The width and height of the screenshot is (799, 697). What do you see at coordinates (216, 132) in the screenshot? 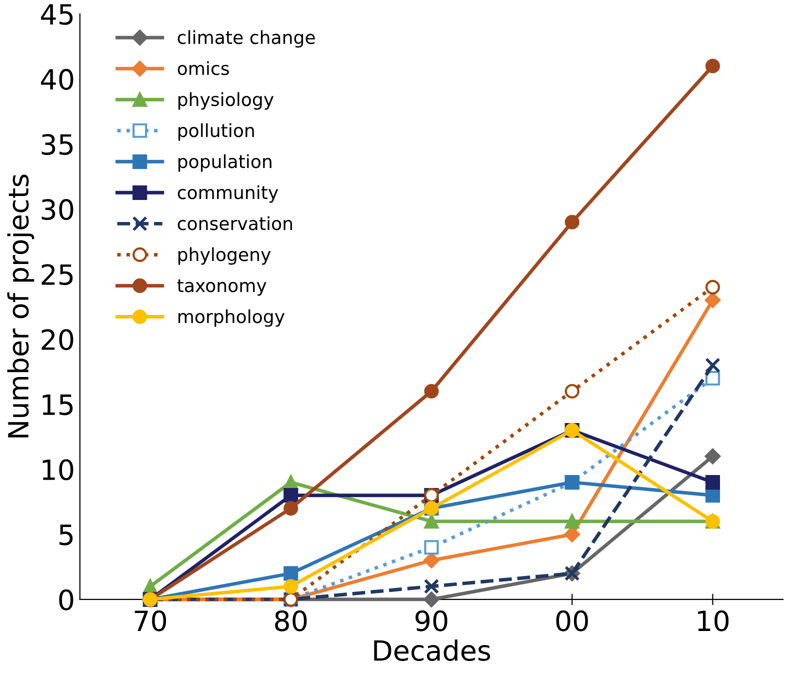
I see `legend-label: pollution` at bounding box center [216, 132].